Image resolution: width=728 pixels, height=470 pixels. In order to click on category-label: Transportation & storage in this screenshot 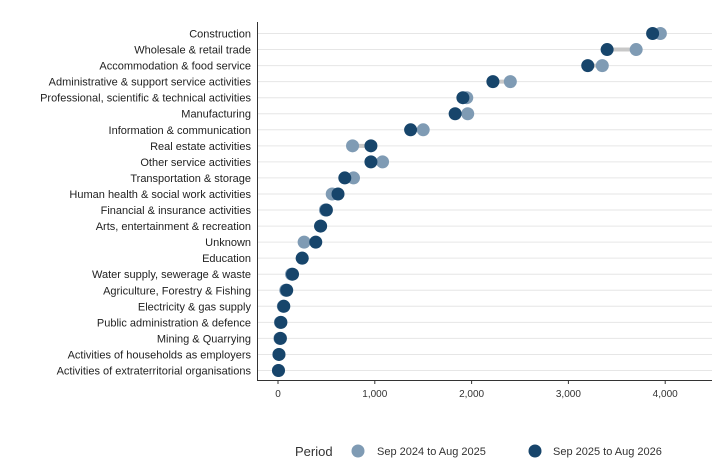, I will do `click(190, 179)`.